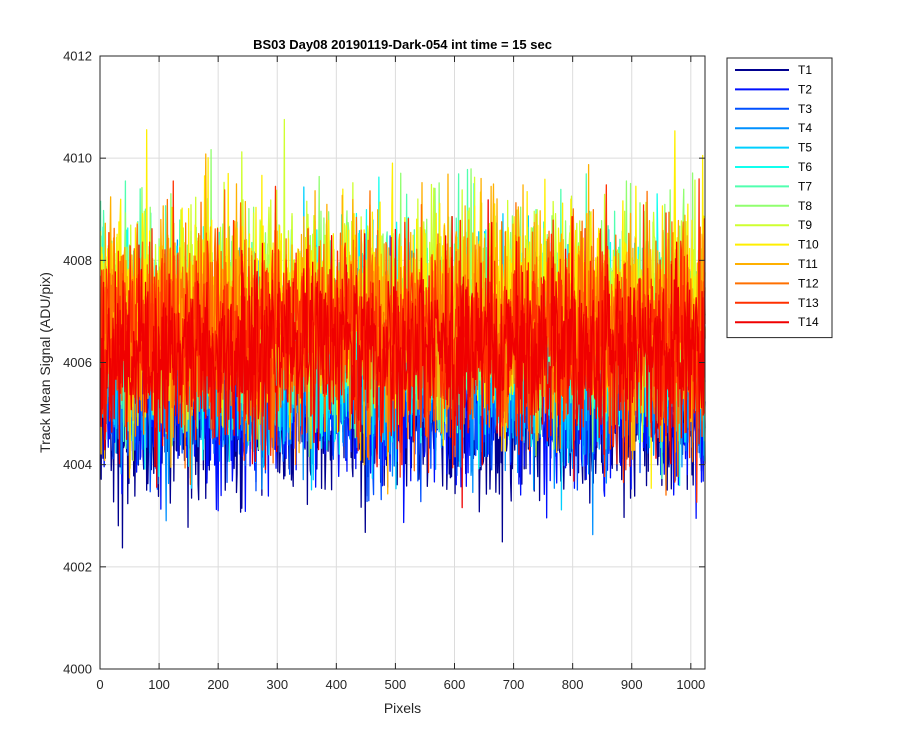  I want to click on legend-label-t5: T5, so click(805, 148).